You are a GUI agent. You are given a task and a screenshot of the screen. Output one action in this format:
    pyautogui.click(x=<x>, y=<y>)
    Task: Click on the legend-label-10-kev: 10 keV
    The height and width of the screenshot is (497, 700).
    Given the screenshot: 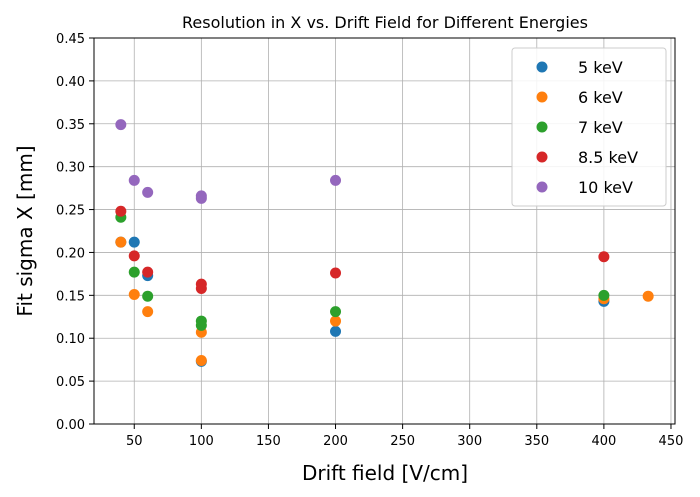 What is the action you would take?
    pyautogui.click(x=605, y=187)
    